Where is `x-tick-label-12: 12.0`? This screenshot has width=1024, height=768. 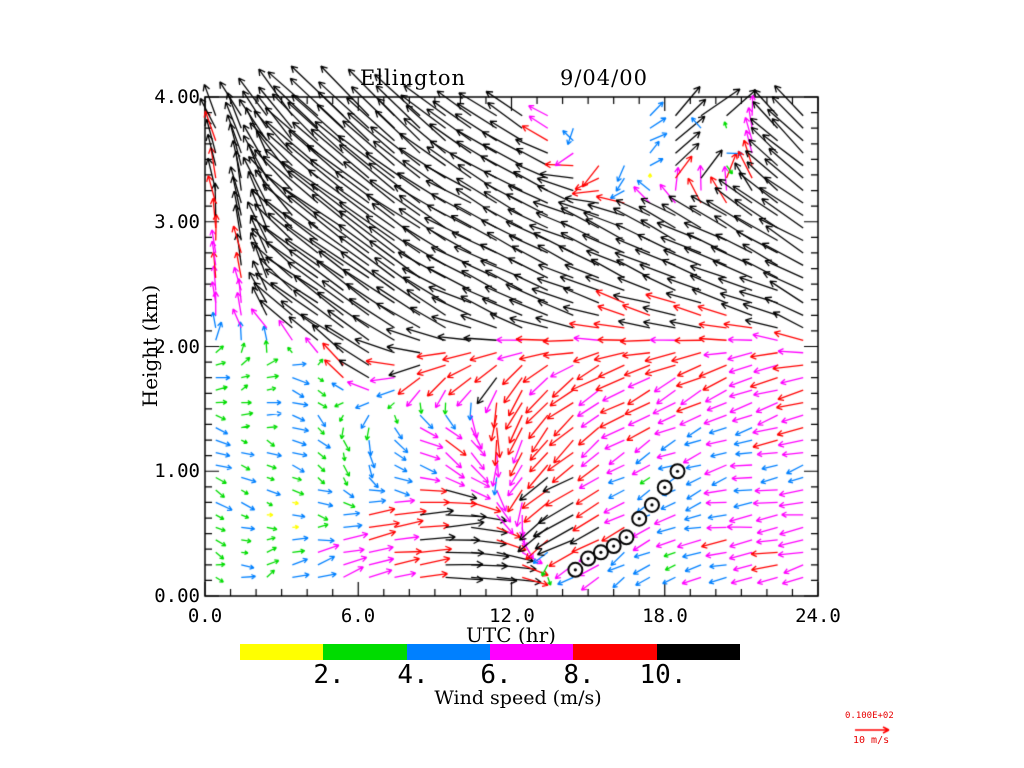 x-tick-label-12: 12.0 is located at coordinates (512, 616).